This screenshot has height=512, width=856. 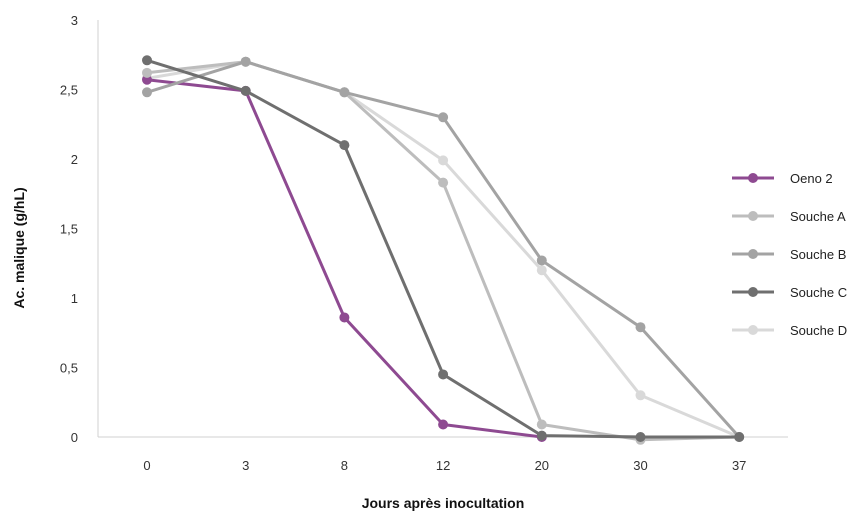 I want to click on legend-label: Souche A, so click(x=818, y=216).